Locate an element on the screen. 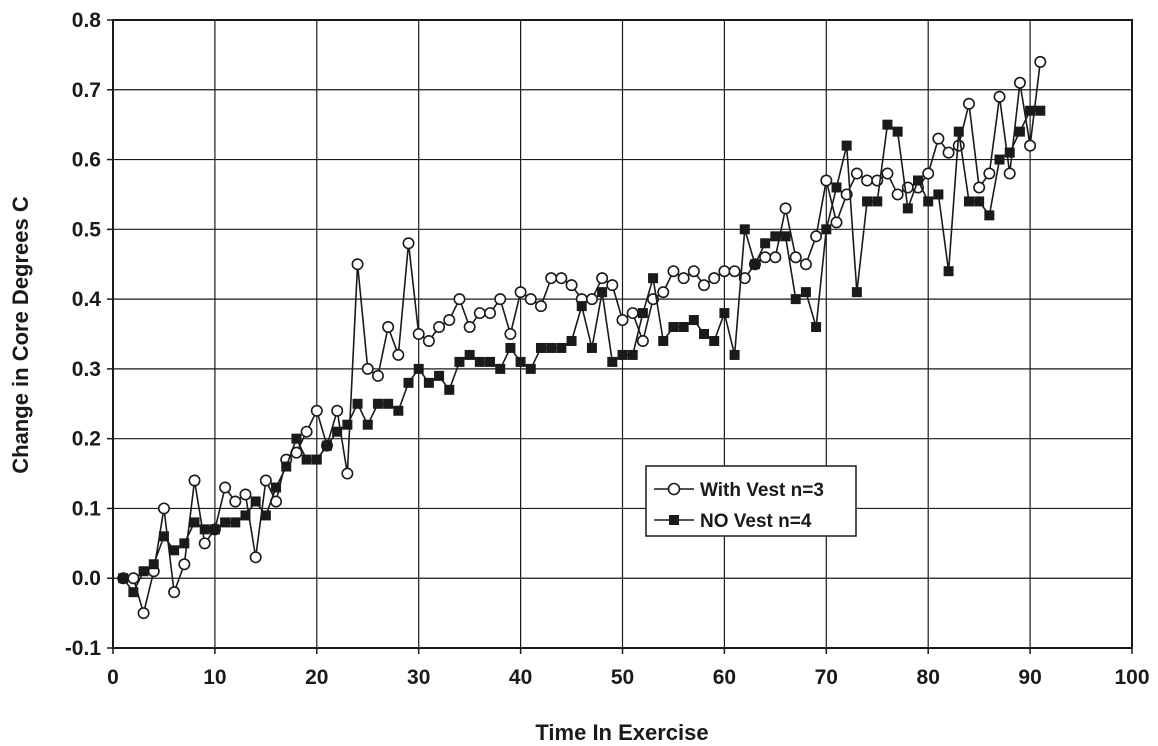  x-tick-label: 60 is located at coordinates (724, 677).